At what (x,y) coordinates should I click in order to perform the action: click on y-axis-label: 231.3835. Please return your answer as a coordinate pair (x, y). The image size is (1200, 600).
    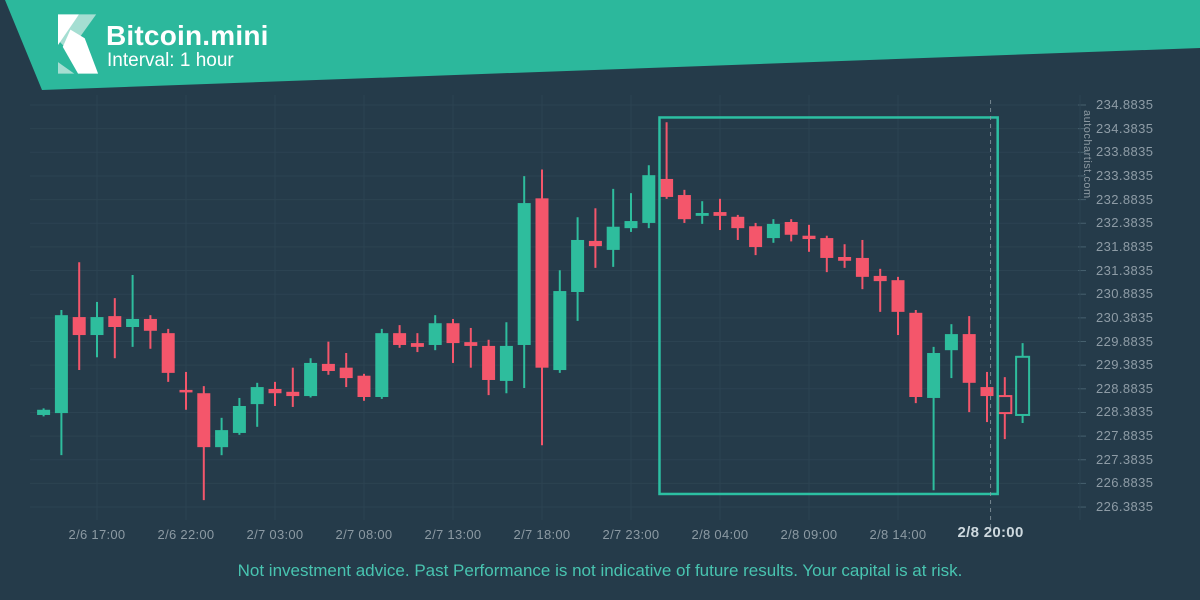
    Looking at the image, I should click on (1125, 270).